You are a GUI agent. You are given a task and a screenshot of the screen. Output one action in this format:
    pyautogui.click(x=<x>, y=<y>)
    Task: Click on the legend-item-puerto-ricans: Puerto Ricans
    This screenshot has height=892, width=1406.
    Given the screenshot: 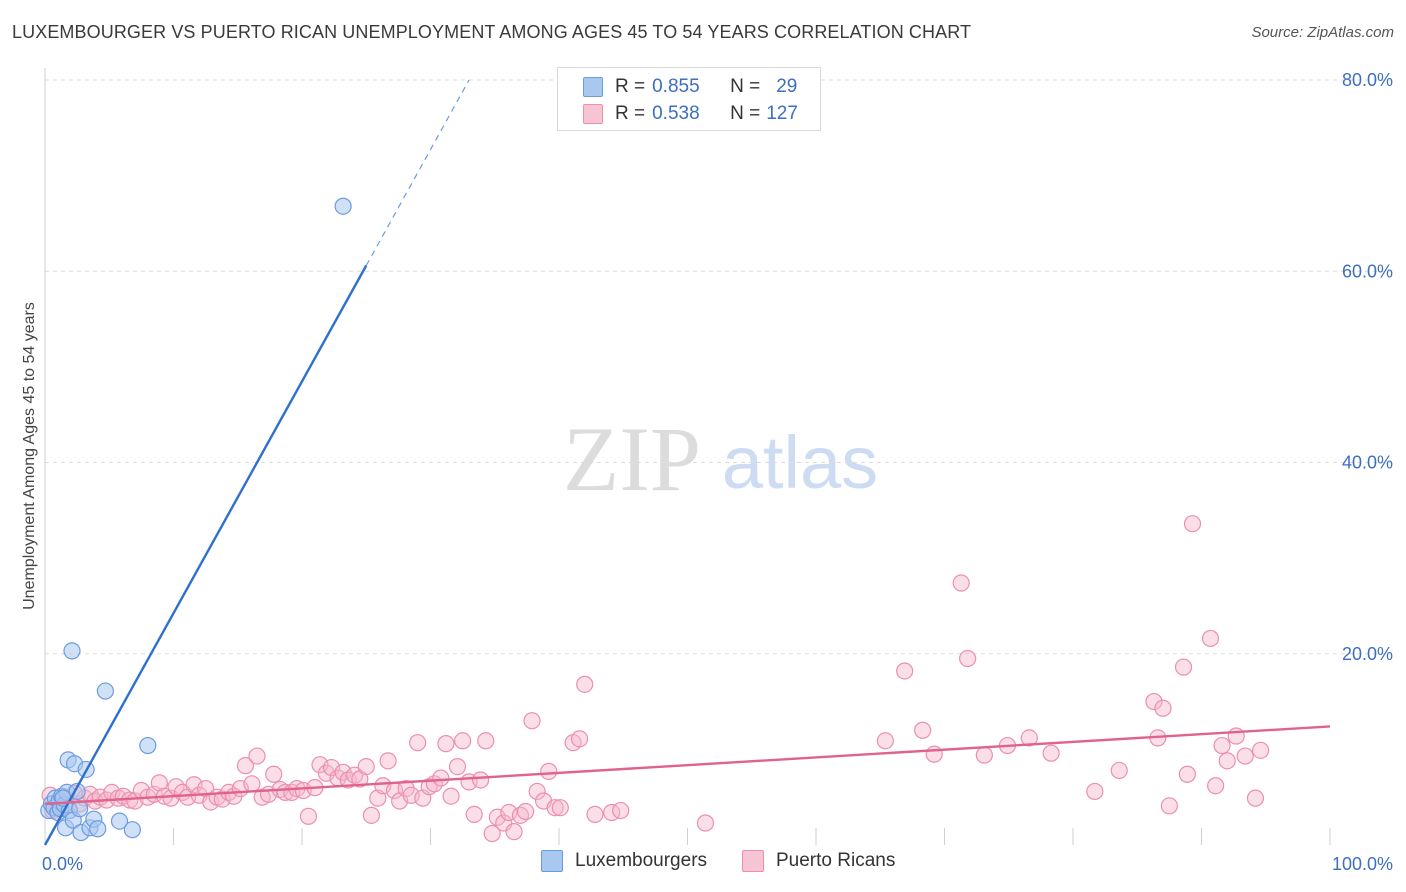 What is the action you would take?
    pyautogui.click(x=818, y=861)
    